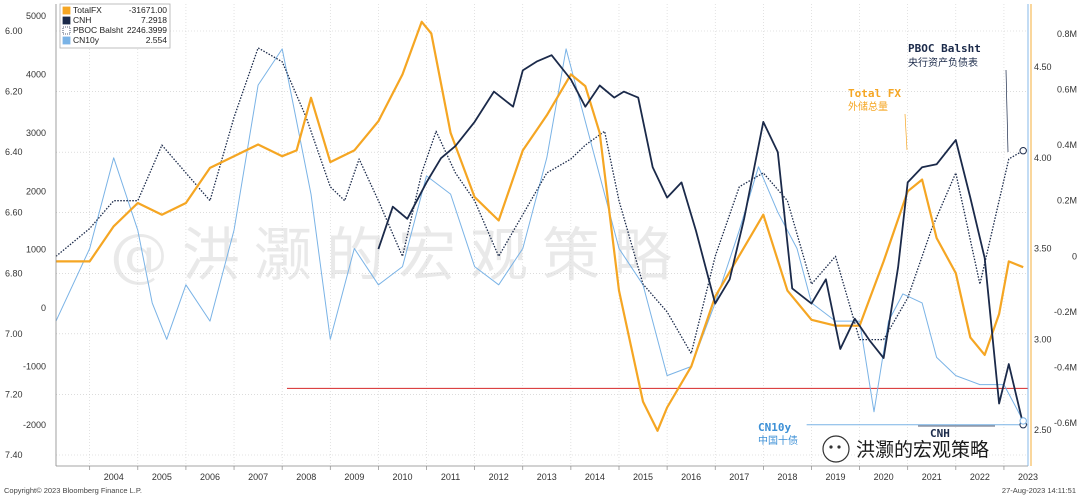 The image size is (1080, 496). I want to click on reference-lines, so click(657, 406).